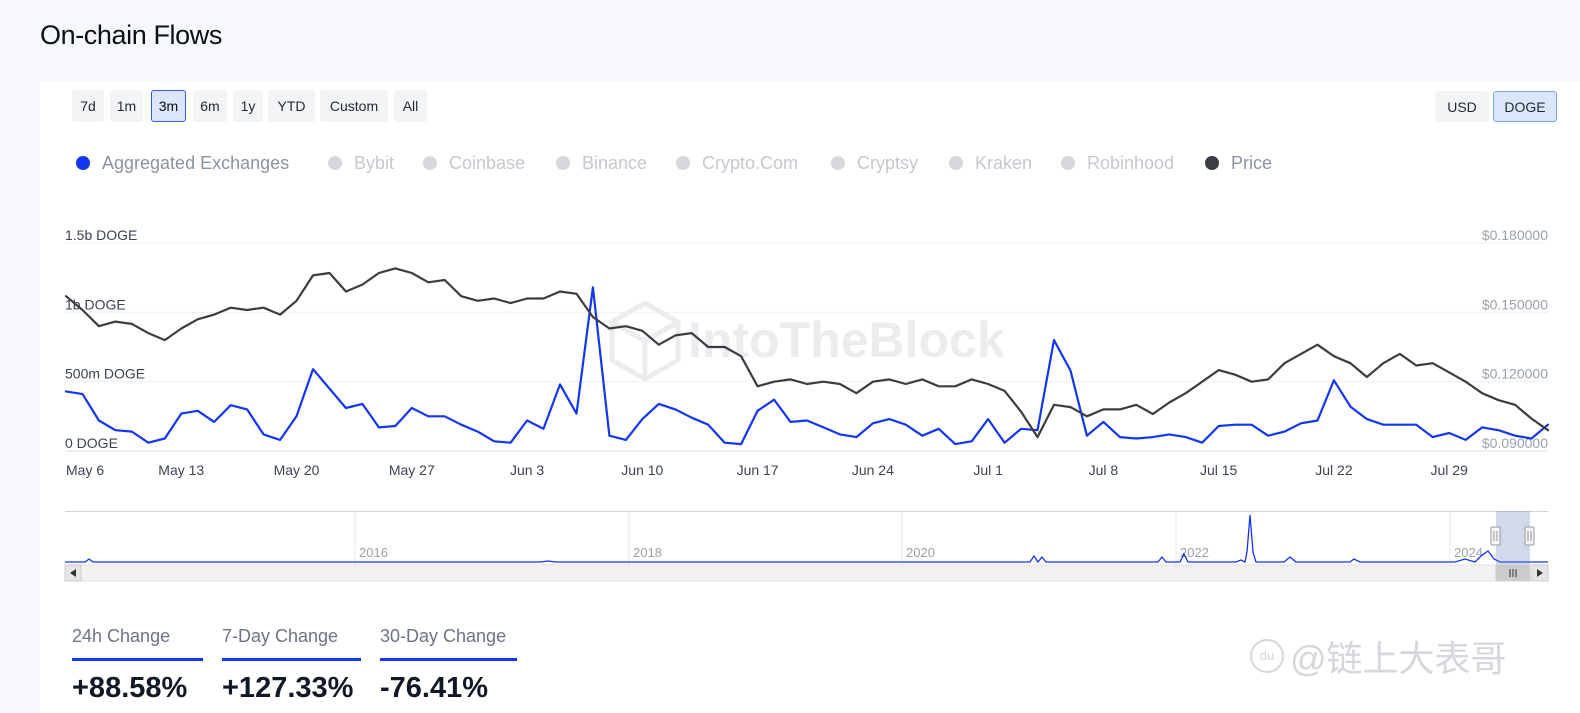 The width and height of the screenshot is (1580, 713). Describe the element at coordinates (647, 552) in the screenshot. I see `navigator-year-label: 2018` at that location.